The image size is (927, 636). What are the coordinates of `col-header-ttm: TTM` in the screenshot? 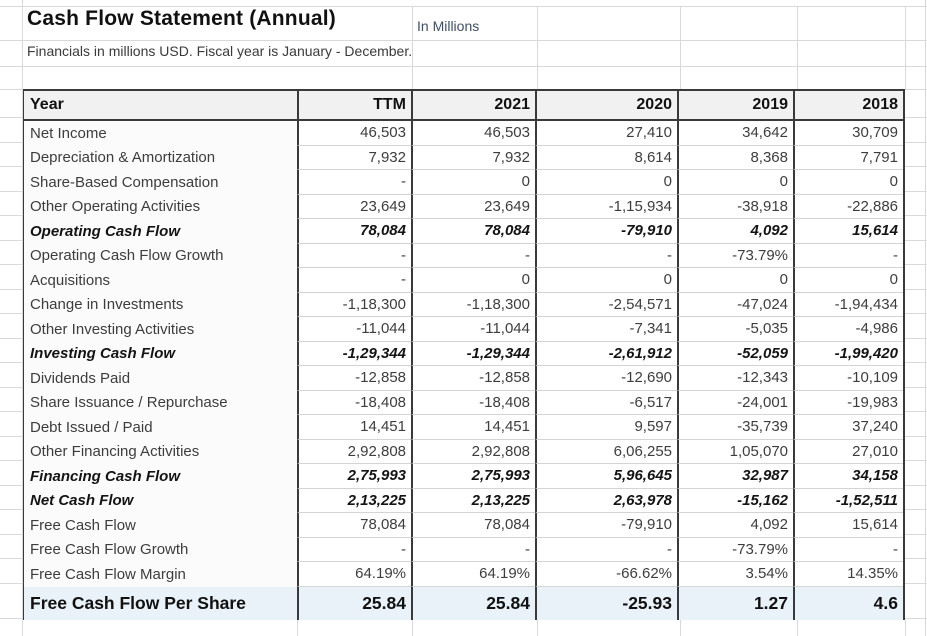 It's located at (354, 105).